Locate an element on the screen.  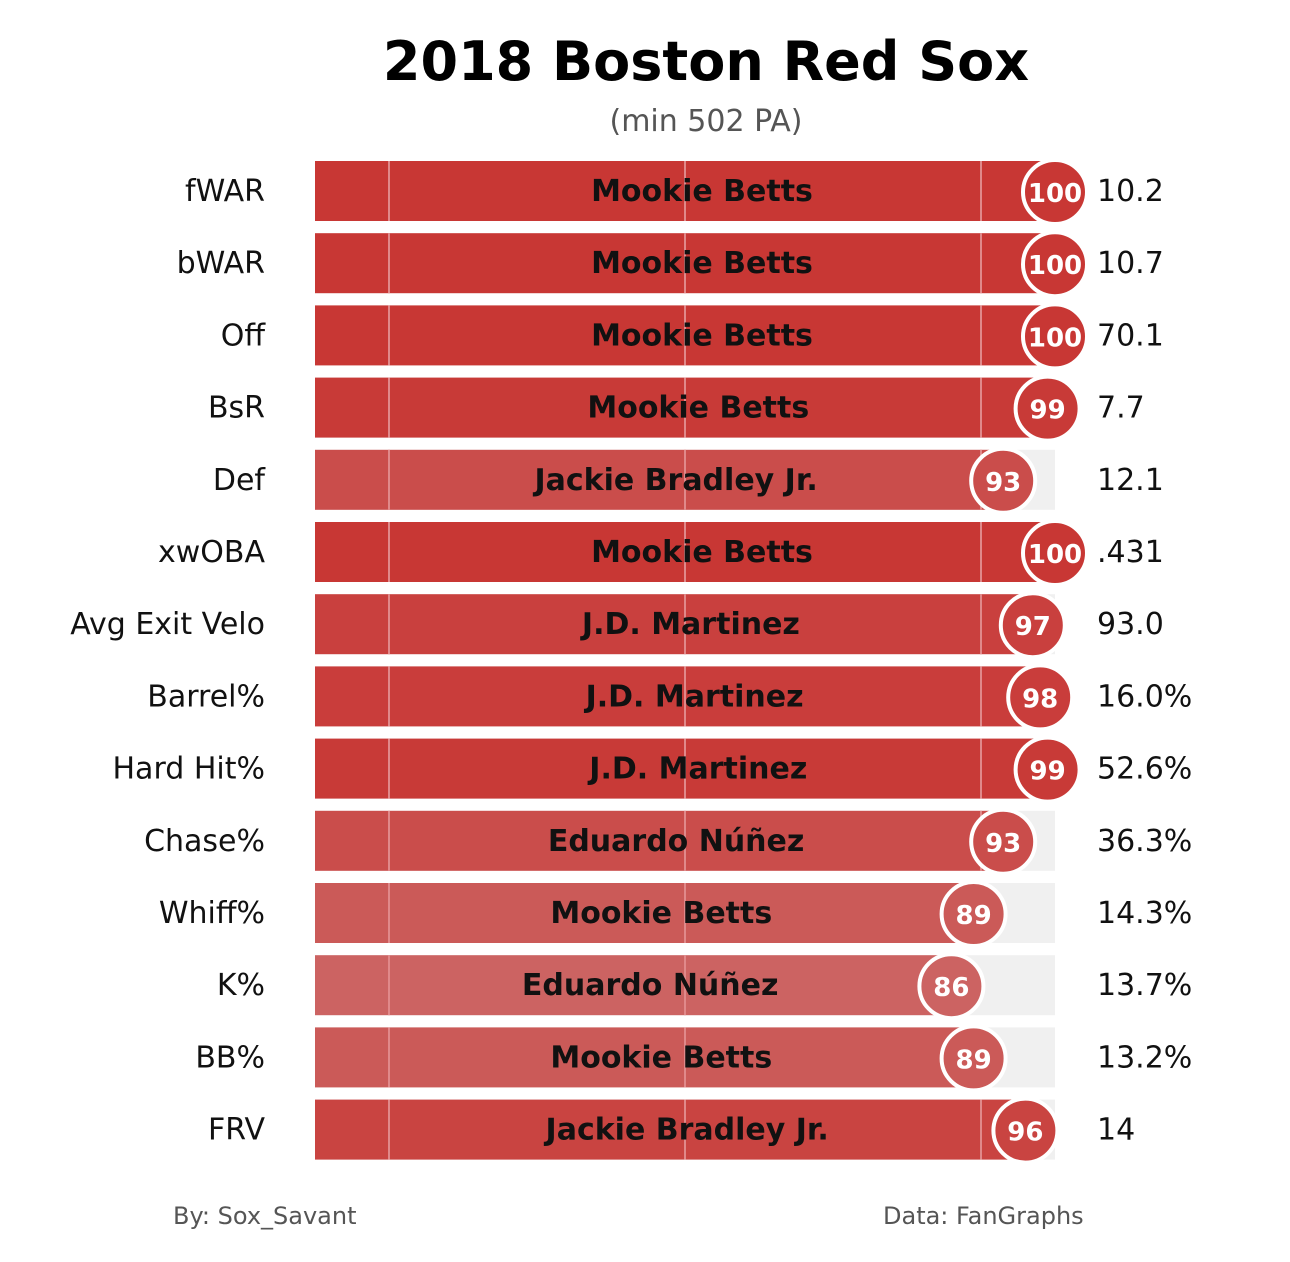
percentile-label: 98 is located at coordinates (1040, 699).